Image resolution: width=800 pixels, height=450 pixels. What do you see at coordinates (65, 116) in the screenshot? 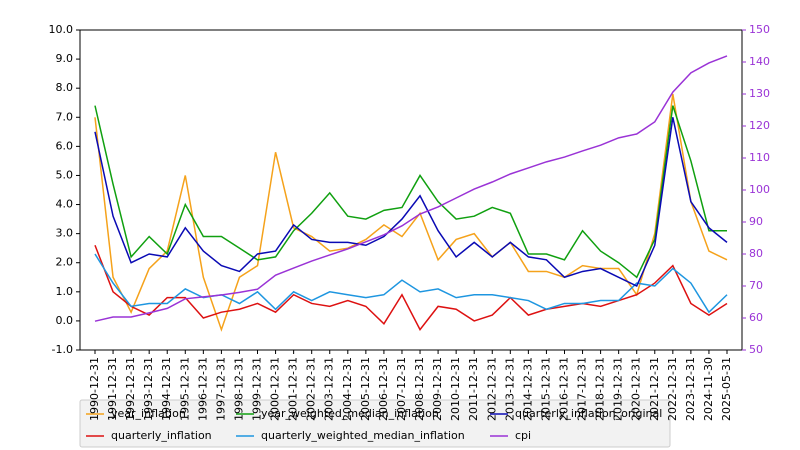
I see `y-tick-label: 7.0` at bounding box center [65, 116].